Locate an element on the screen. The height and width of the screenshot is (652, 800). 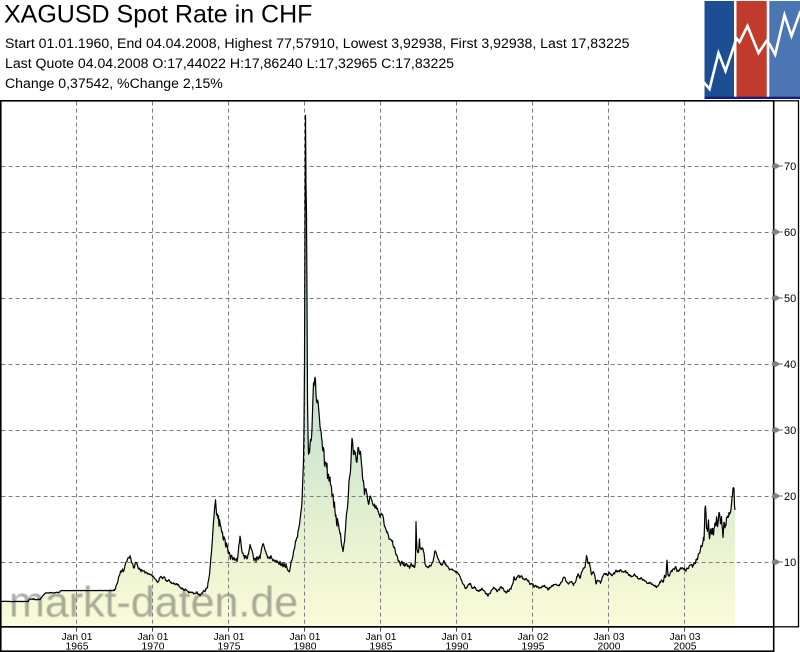
svg-text: 1965 is located at coordinates (77, 647).